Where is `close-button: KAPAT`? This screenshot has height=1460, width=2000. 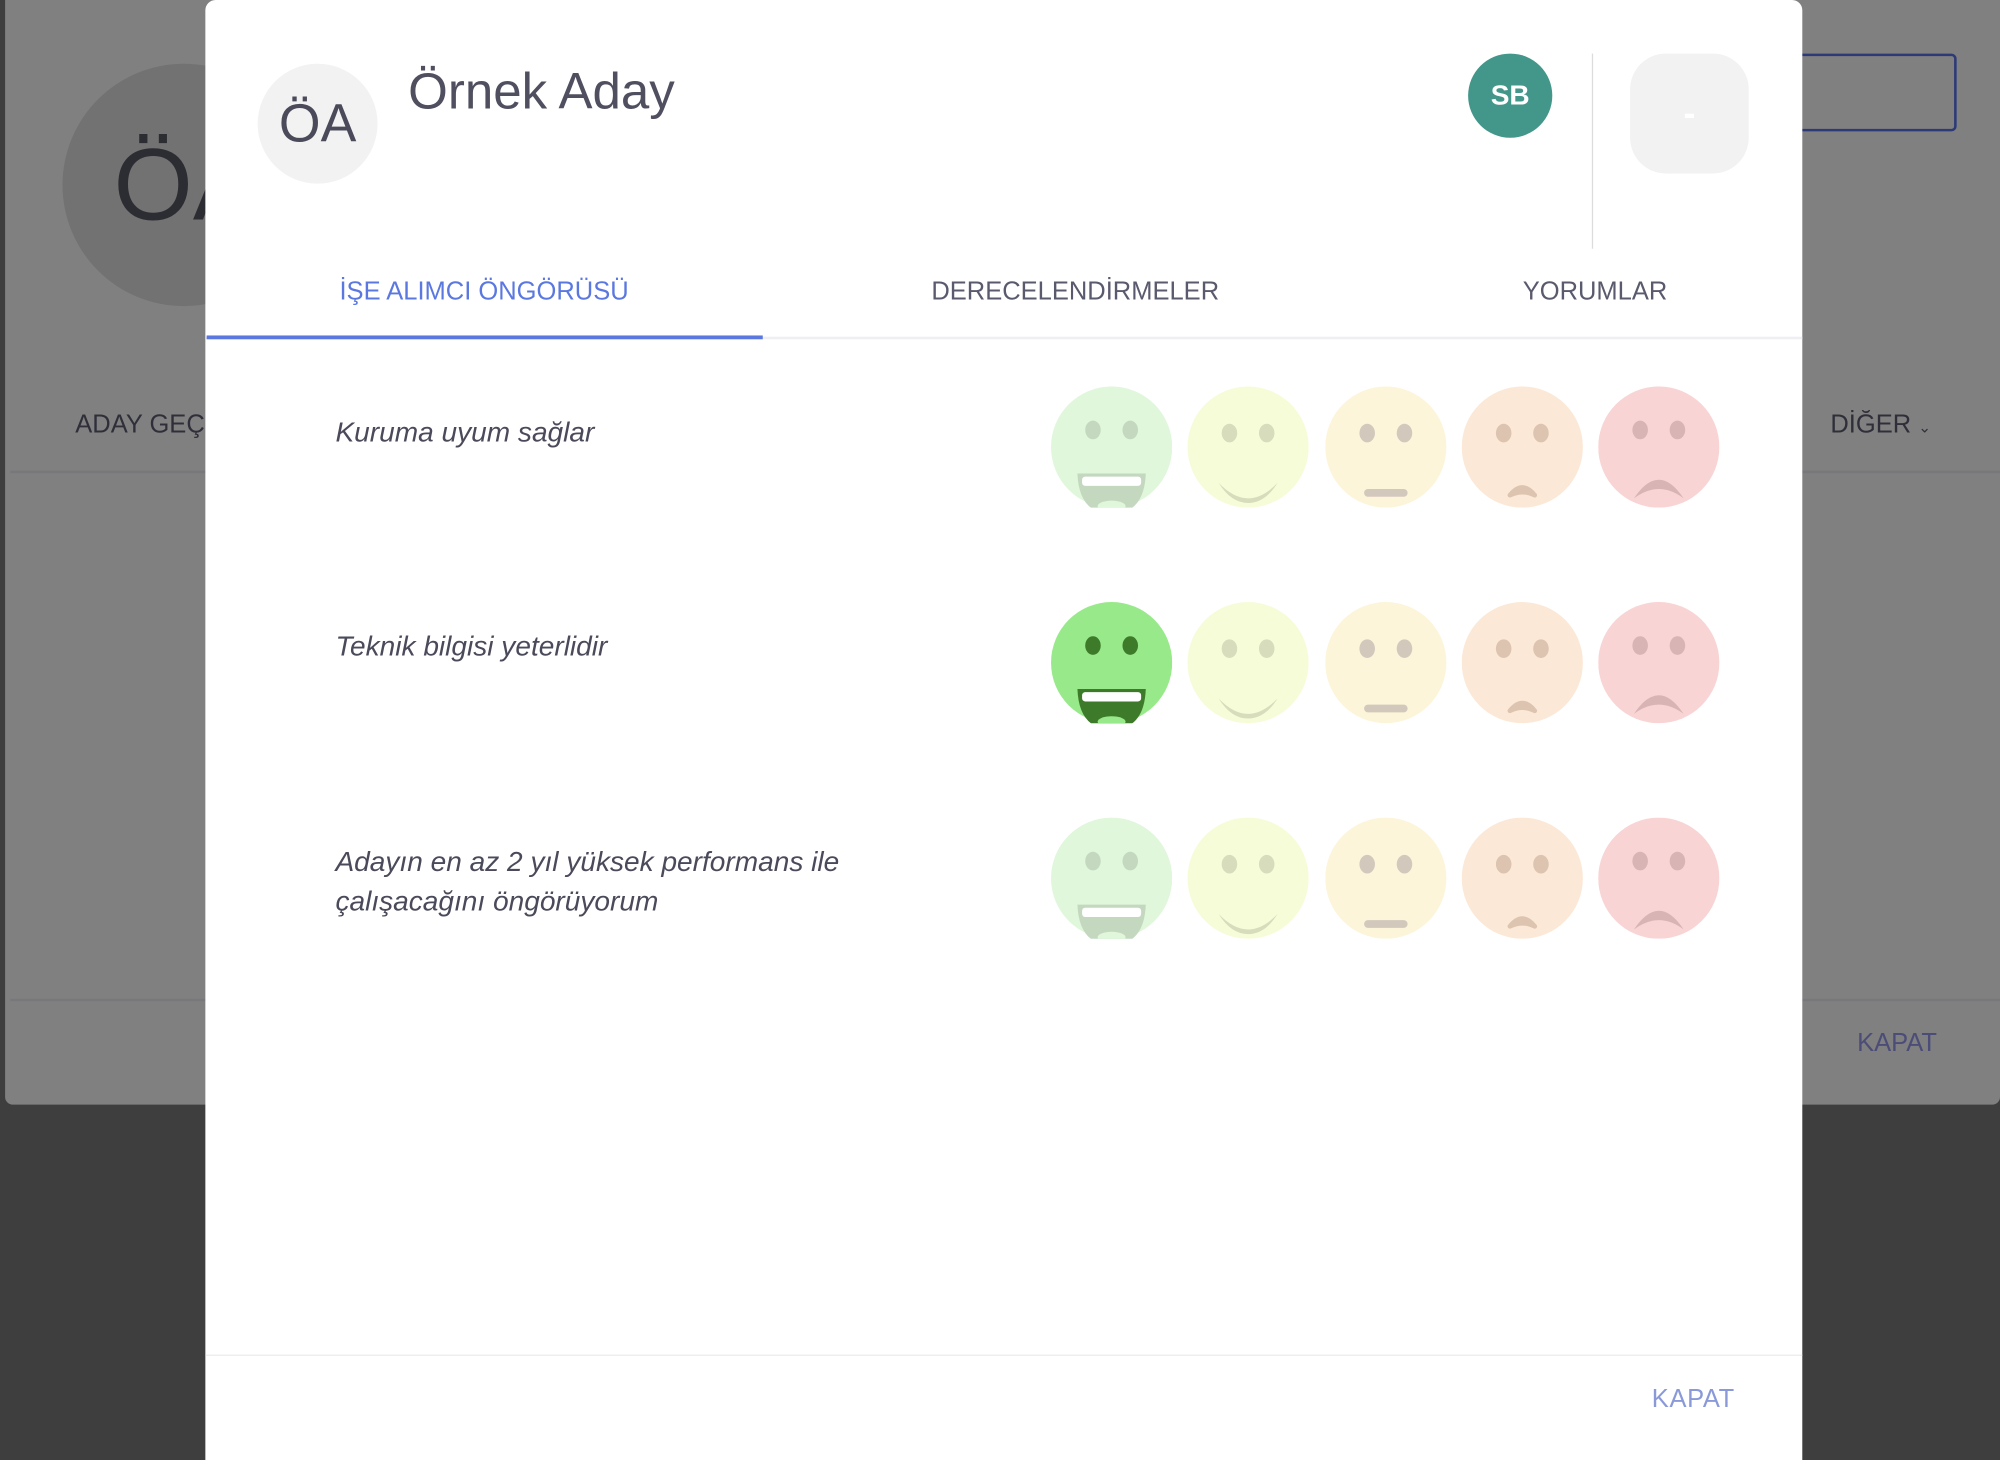
close-button: KAPAT is located at coordinates (1693, 1399).